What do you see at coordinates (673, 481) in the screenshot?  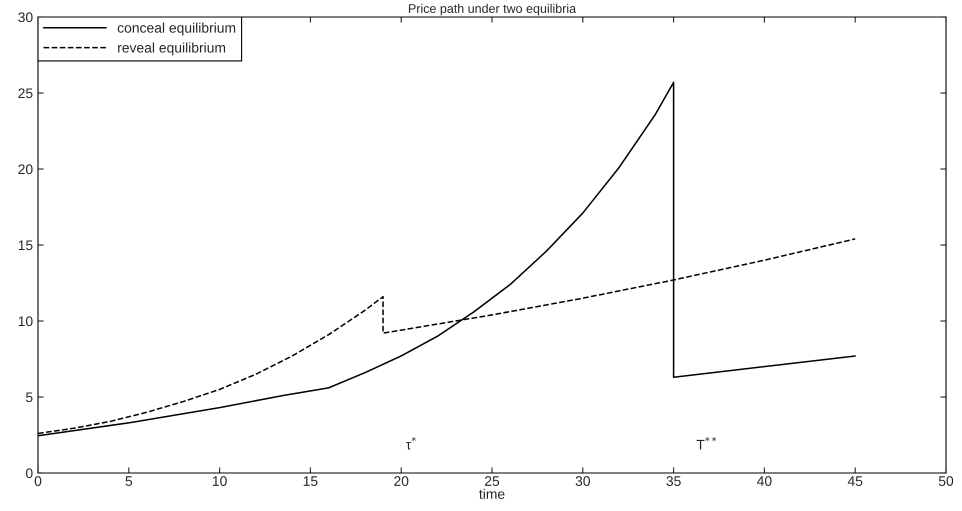 I see `x-tick-label: 35` at bounding box center [673, 481].